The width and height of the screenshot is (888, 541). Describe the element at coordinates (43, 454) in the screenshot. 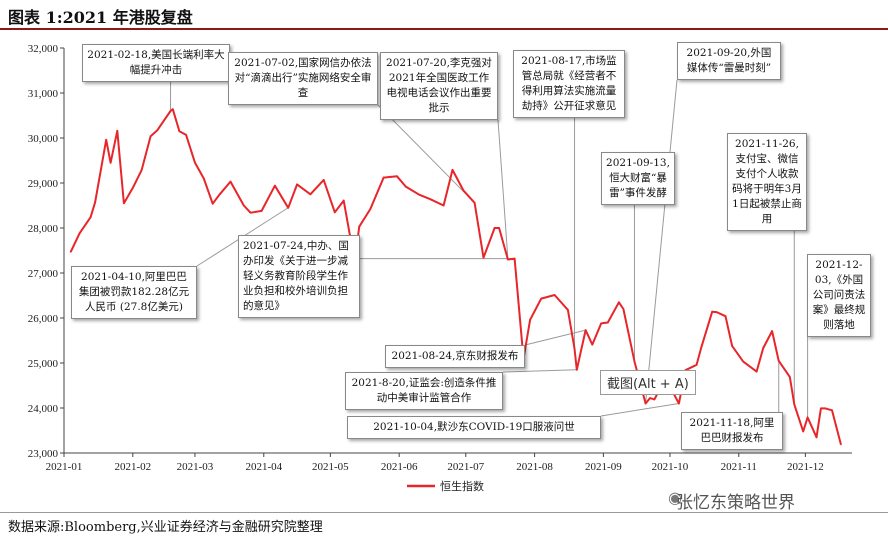

I see `y-tick-label: 23,000` at that location.